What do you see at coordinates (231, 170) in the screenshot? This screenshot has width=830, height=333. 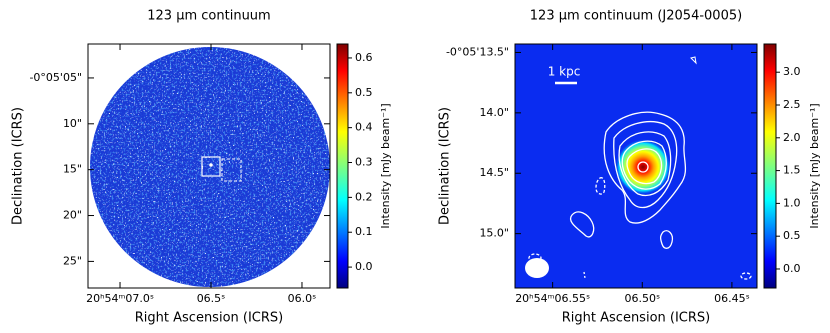 I see `target-box-dashed` at bounding box center [231, 170].